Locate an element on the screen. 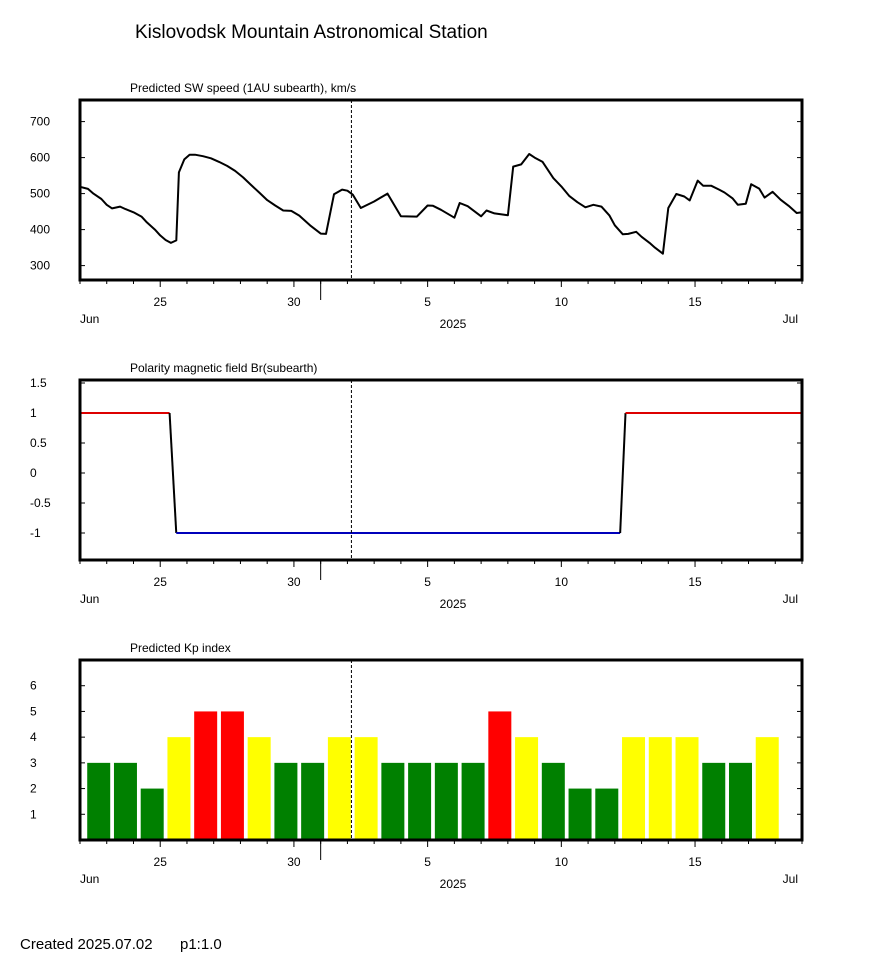 The height and width of the screenshot is (965, 870). y-tick-label: 4 is located at coordinates (33, 737).